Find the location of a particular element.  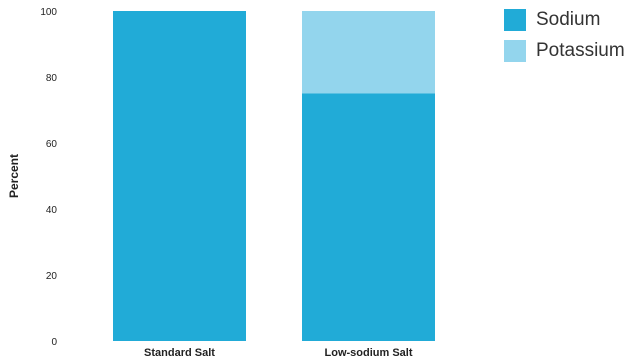

y-tick-label: 40 is located at coordinates (52, 210).